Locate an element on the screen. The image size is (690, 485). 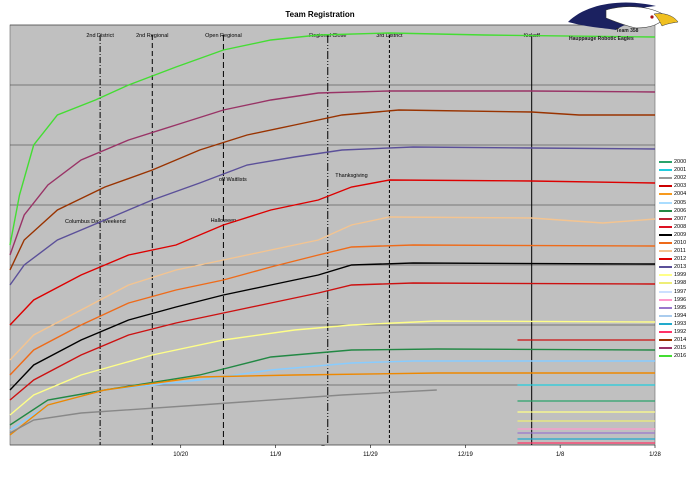
x-tick-label: 11/29 is located at coordinates (370, 455).